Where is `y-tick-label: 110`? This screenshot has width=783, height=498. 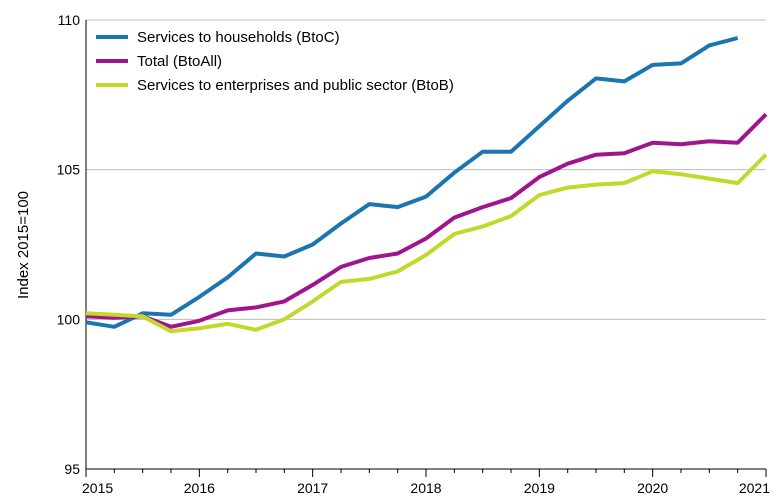 y-tick-label: 110 is located at coordinates (69, 20).